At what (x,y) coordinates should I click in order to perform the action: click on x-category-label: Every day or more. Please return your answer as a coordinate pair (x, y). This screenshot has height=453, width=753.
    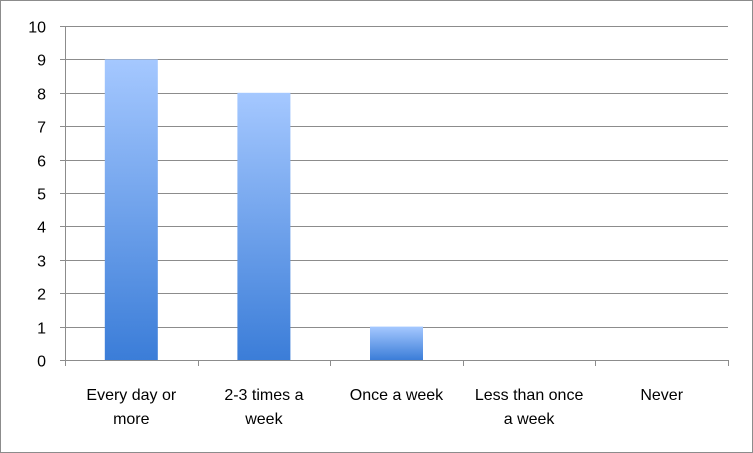
    Looking at the image, I should click on (131, 407).